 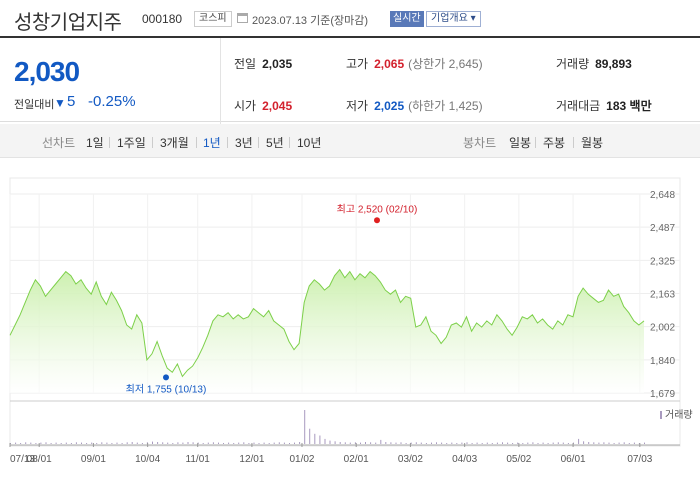 What do you see at coordinates (662, 295) in the screenshot?
I see `y-tick-label: 2,163` at bounding box center [662, 295].